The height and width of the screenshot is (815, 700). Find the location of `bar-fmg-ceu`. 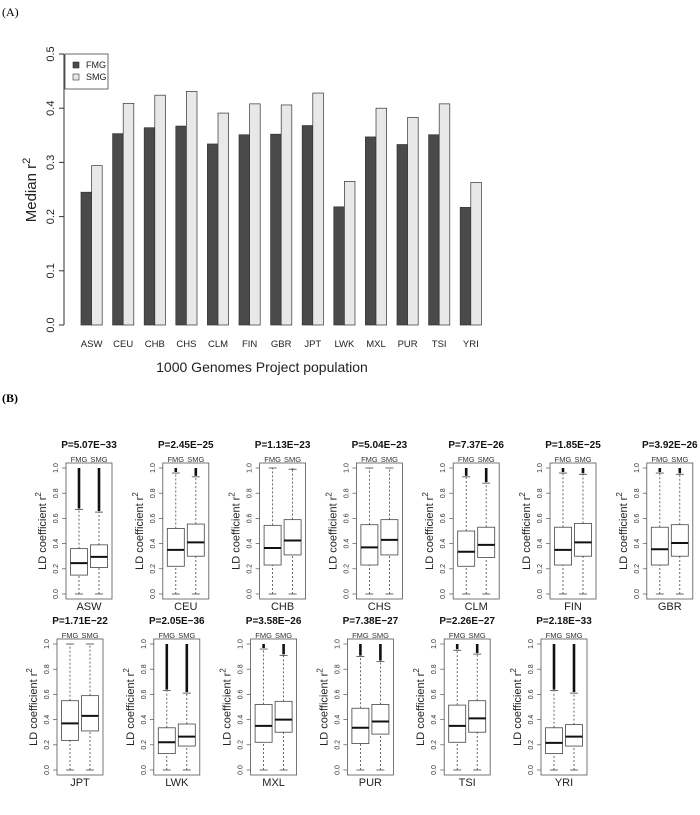

bar-fmg-ceu is located at coordinates (118, 229).